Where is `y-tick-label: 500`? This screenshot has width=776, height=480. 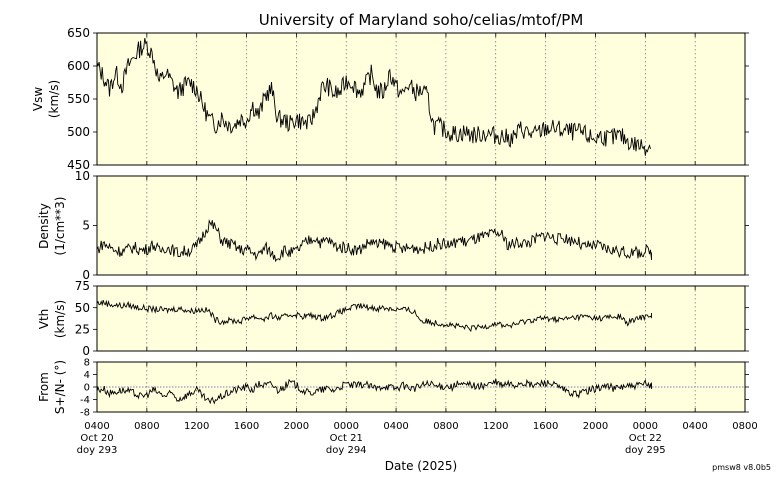 y-tick-label: 500 is located at coordinates (78, 132).